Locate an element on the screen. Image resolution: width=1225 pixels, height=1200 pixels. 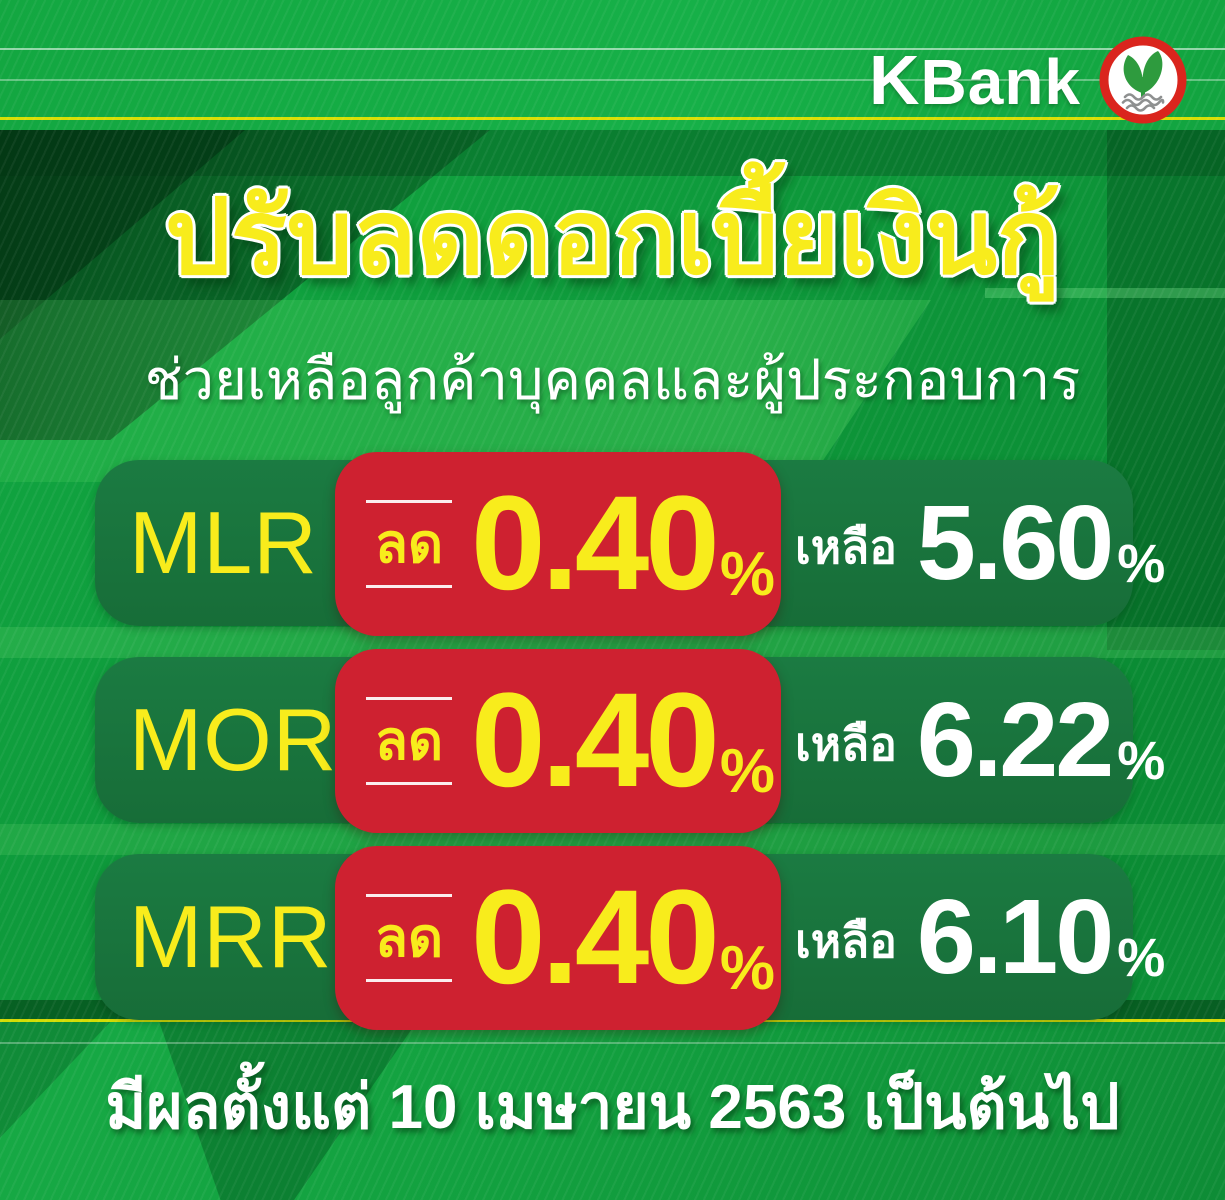
effective-date-text: มีผลตั้งแต่ 10 เมษายน 2563 เป็นต้นไป is located at coordinates (612, 1107).